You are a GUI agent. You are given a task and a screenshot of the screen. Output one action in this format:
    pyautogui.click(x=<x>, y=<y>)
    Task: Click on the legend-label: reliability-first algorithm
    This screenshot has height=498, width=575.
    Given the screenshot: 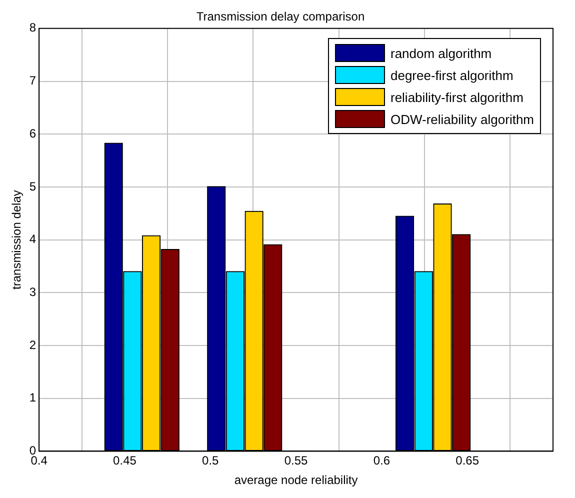 What is the action you would take?
    pyautogui.click(x=457, y=97)
    